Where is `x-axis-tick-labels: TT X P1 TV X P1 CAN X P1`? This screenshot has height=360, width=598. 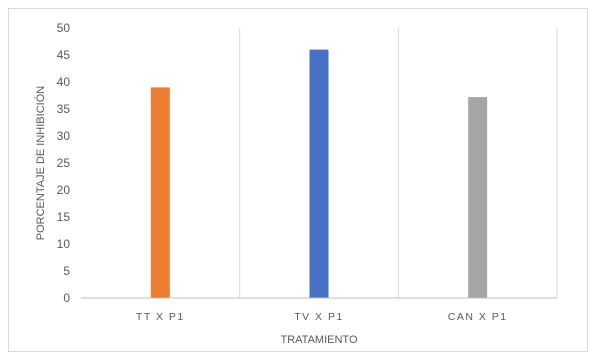 x-axis-tick-labels: TT X P1 TV X P1 CAN X P1 is located at coordinates (322, 317).